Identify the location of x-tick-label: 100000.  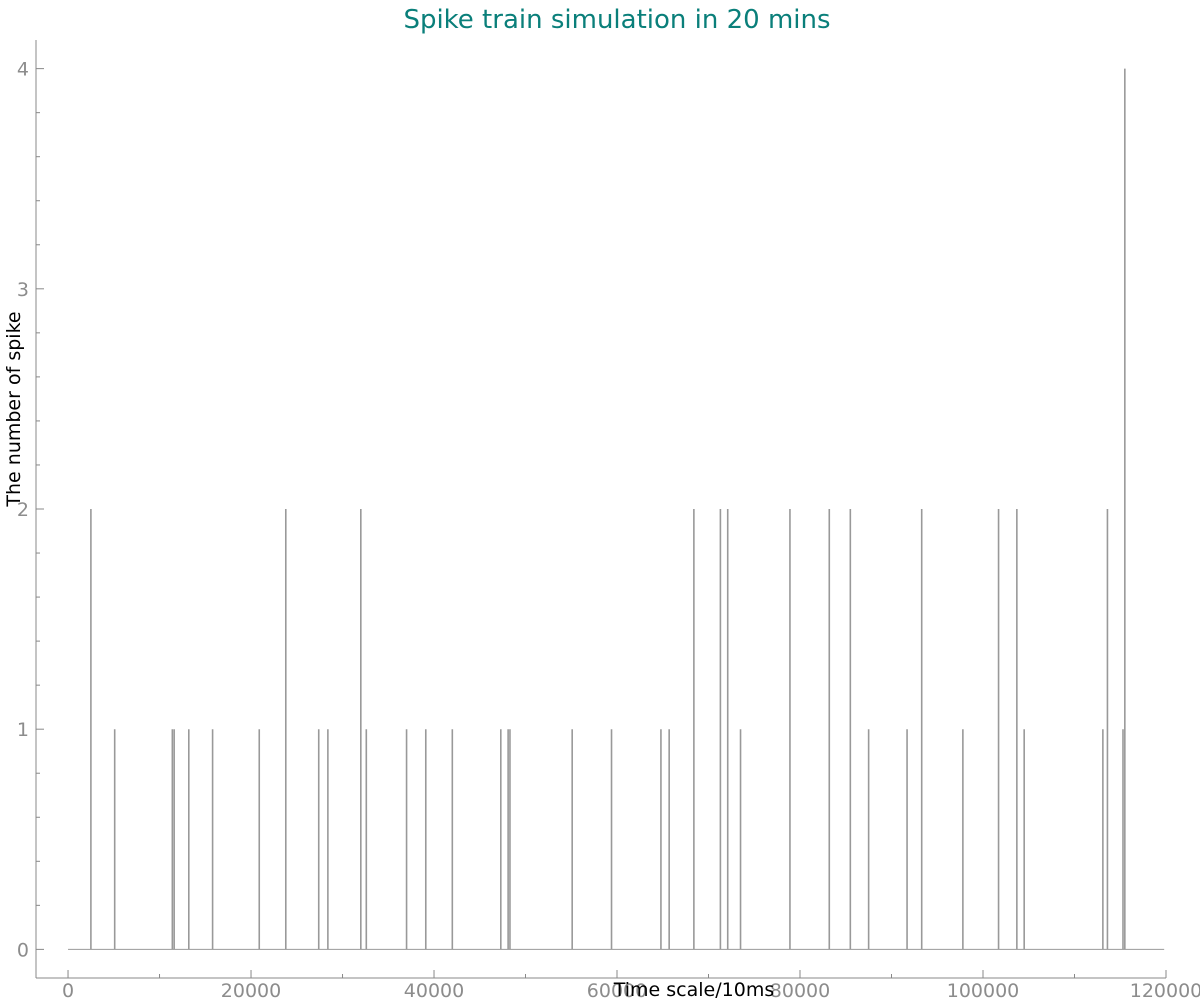
(983, 990).